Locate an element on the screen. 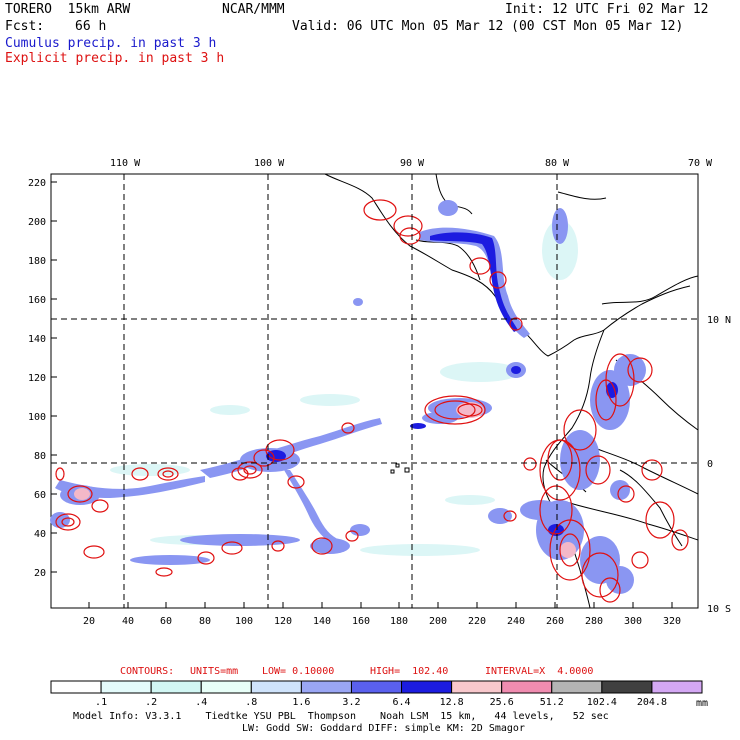 This screenshot has width=740, height=740. x-tick: 240 is located at coordinates (516, 621).